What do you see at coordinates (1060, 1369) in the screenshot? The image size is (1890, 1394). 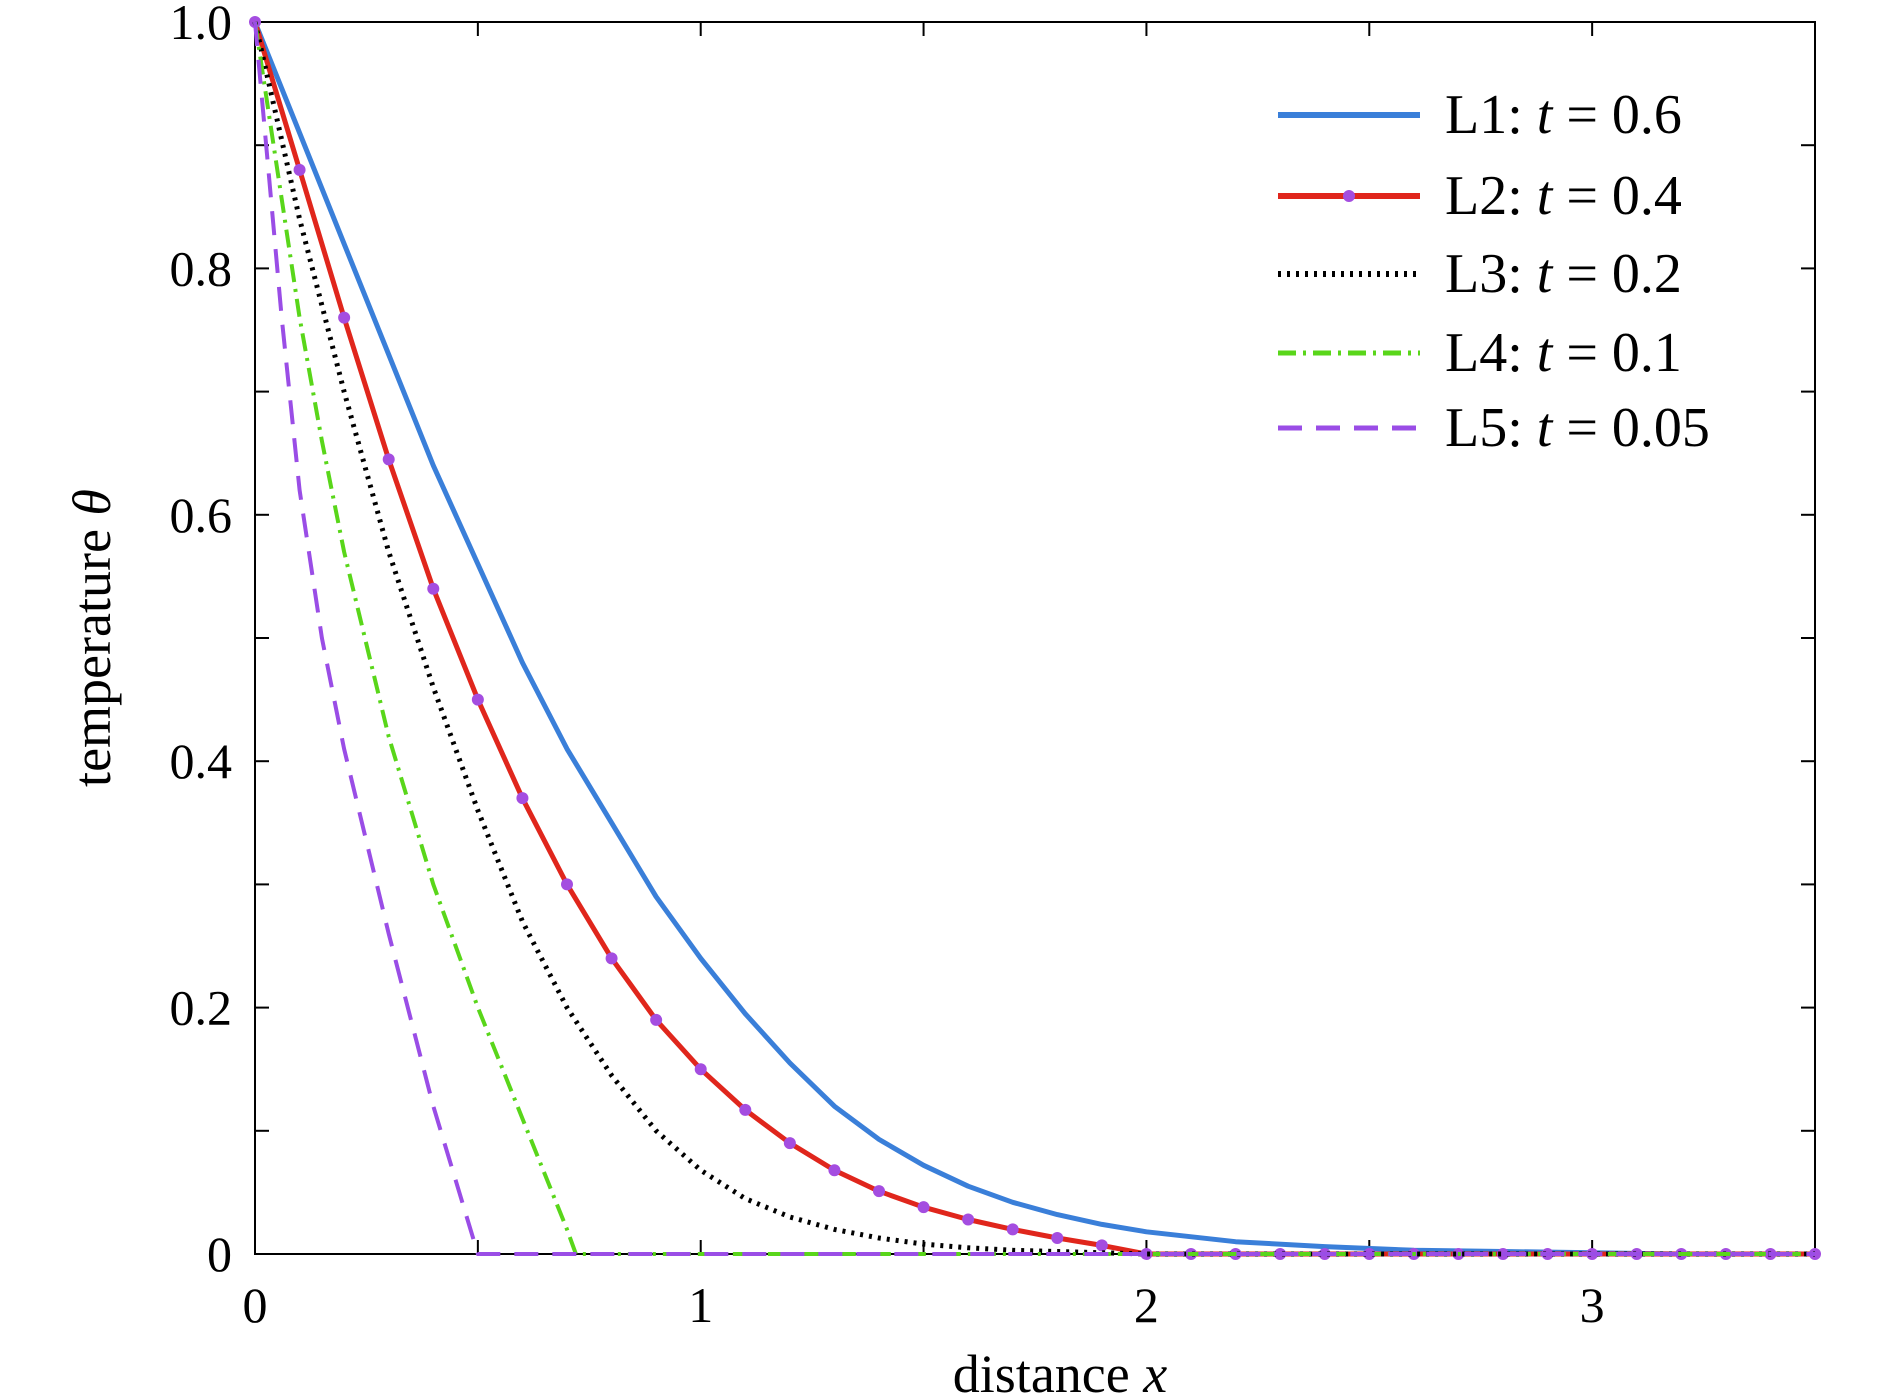 I see `x-axis-label: distance x` at bounding box center [1060, 1369].